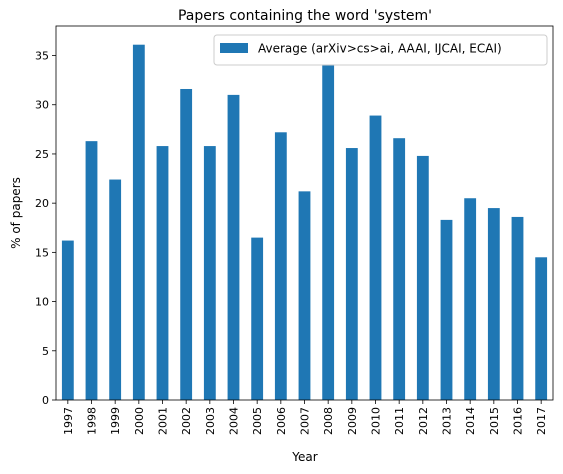 The height and width of the screenshot is (474, 563). What do you see at coordinates (281, 421) in the screenshot?
I see `x-tick-label: 2006` at bounding box center [281, 421].